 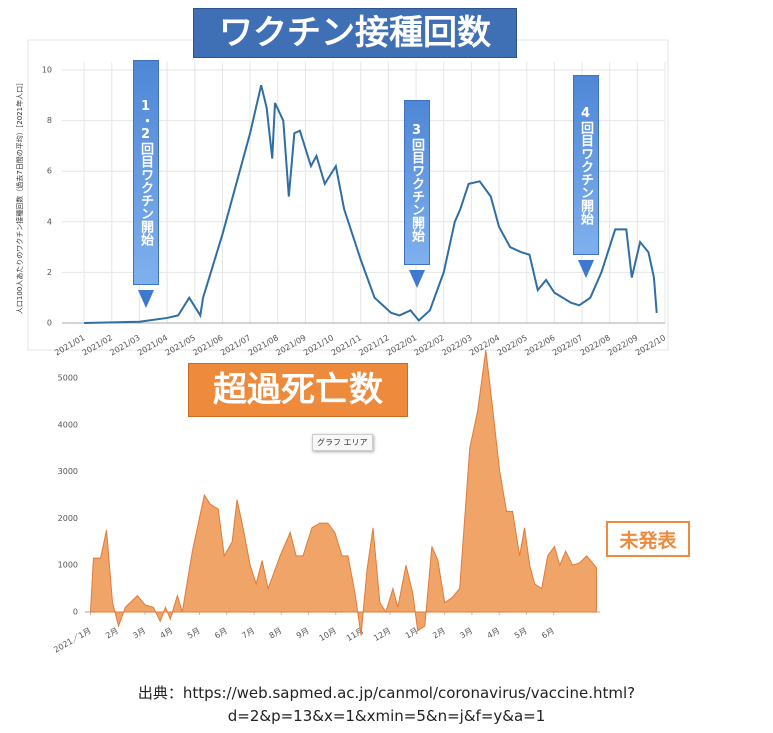 What do you see at coordinates (298, 390) in the screenshot?
I see `chart-title: 超過死亡数` at bounding box center [298, 390].